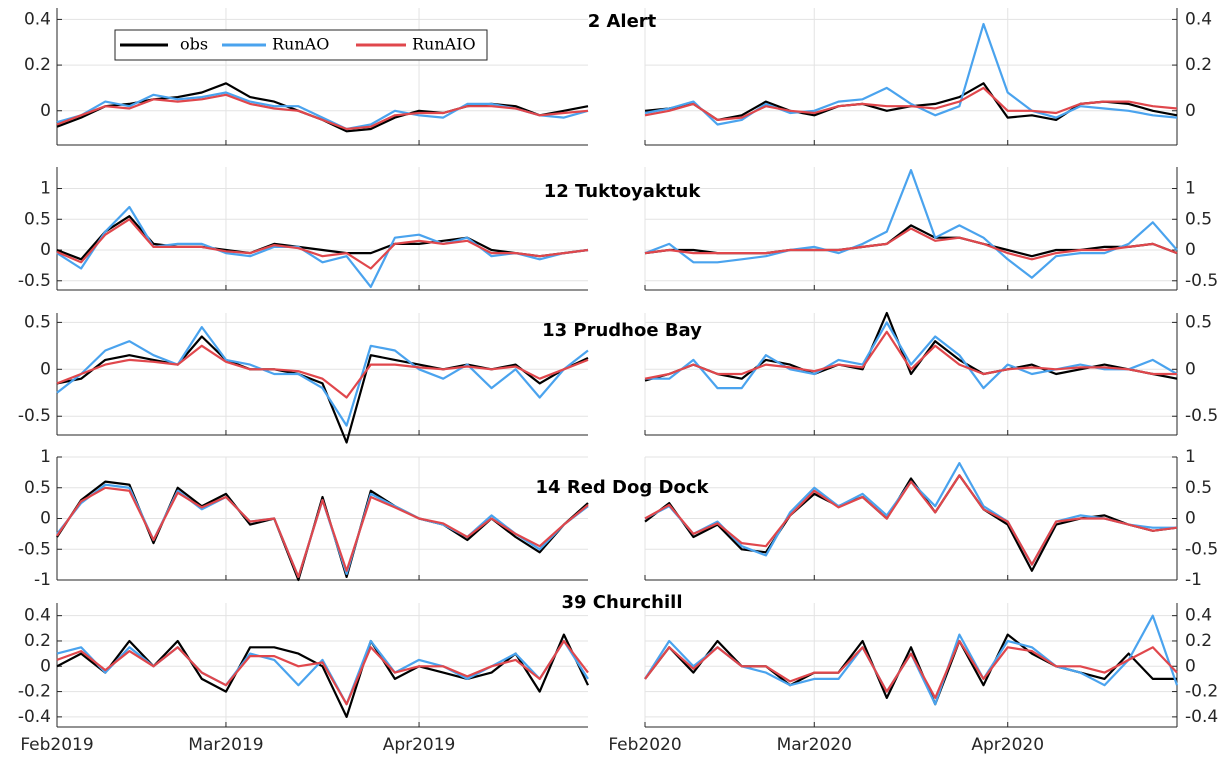 This screenshot has height=758, width=1226. I want to click on legend-box, so click(301, 45).